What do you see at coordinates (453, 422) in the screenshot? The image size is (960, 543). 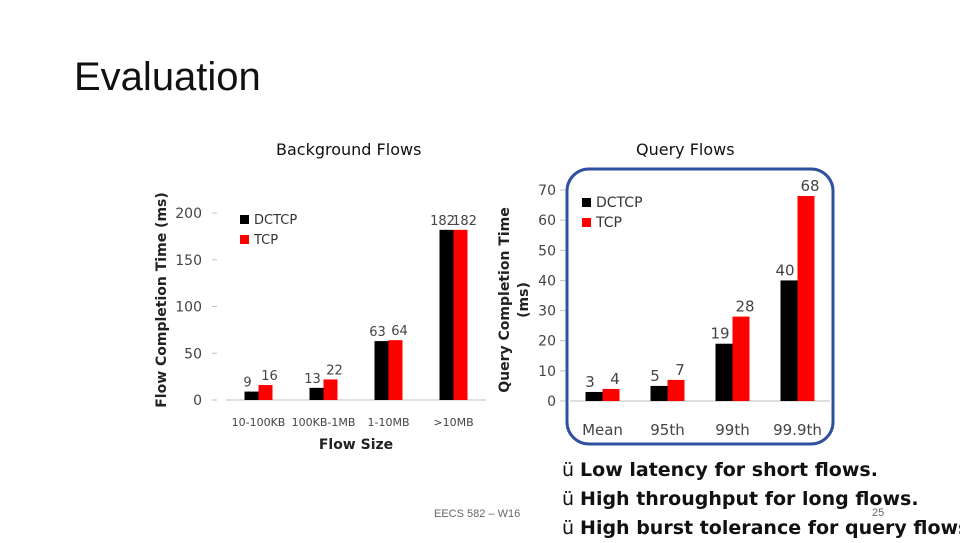 I see `bg-category-label: >10MB` at bounding box center [453, 422].